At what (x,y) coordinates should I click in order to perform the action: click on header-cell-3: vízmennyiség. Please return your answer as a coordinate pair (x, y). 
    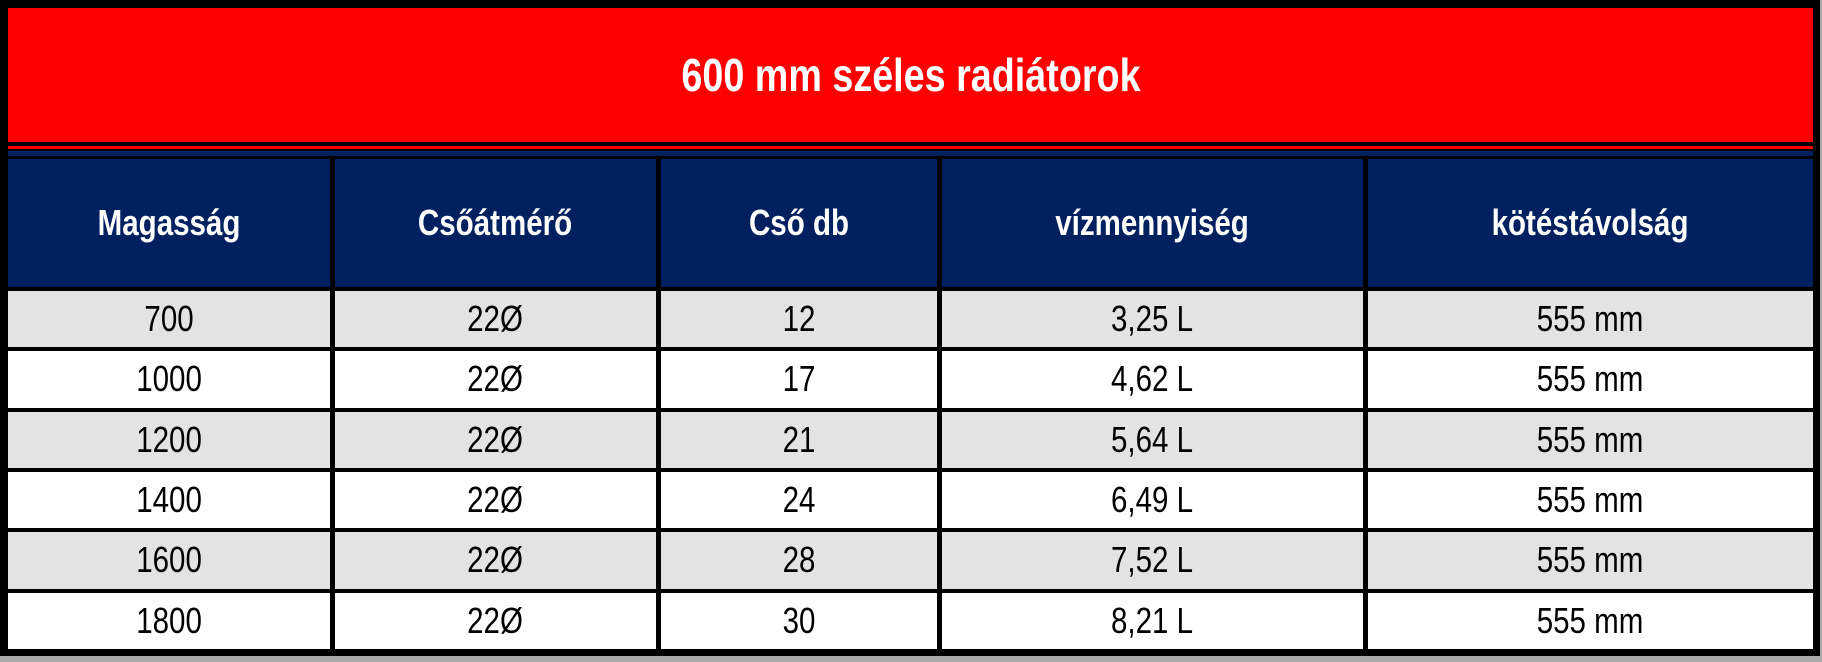
    Looking at the image, I should click on (1152, 223).